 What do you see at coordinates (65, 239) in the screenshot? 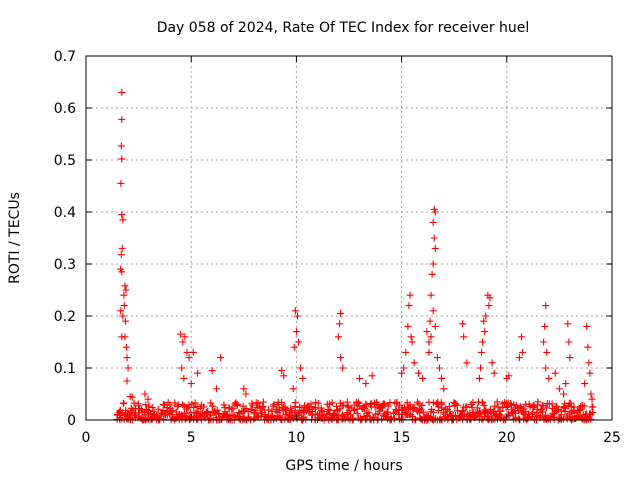
I see `y-tick-labels: 0 0.1 0.2 0.3 0.4 0.5 0.6 0.7` at bounding box center [65, 239].